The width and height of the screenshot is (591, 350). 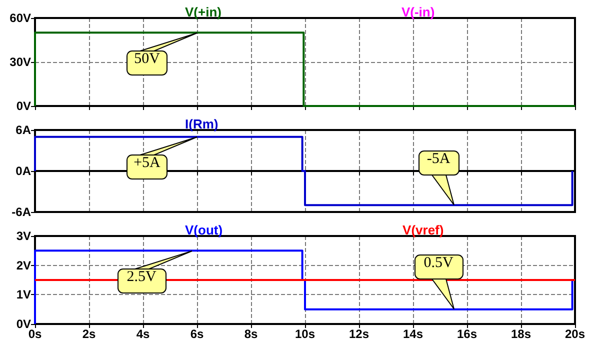 What do you see at coordinates (251, 334) in the screenshot?
I see `x-tick-label: 8s` at bounding box center [251, 334].